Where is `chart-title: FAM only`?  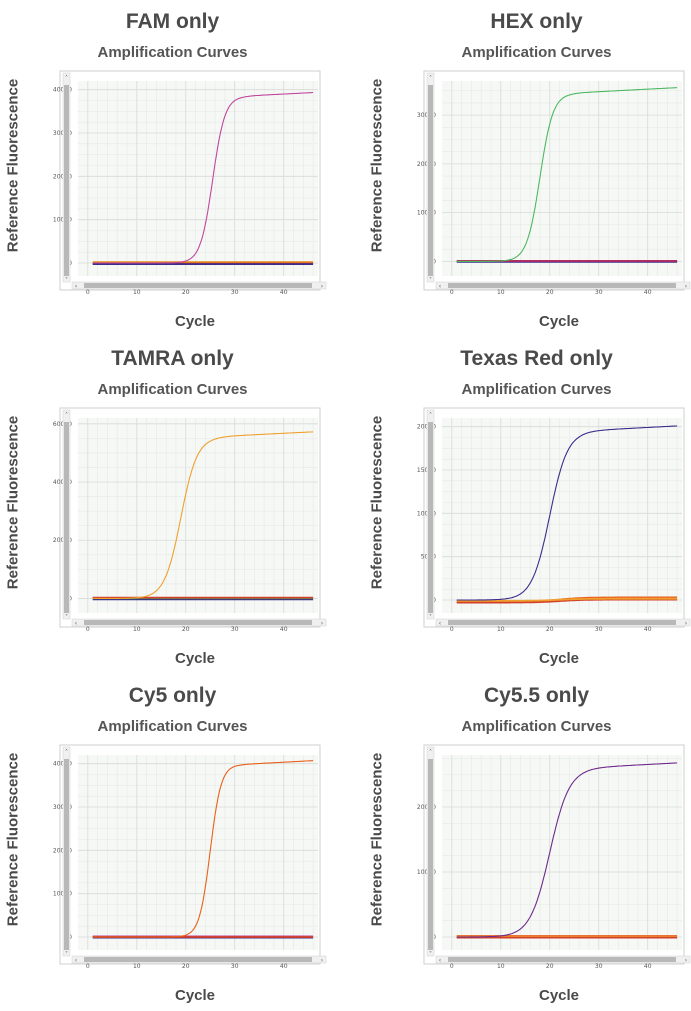 chart-title: FAM only is located at coordinates (172, 21).